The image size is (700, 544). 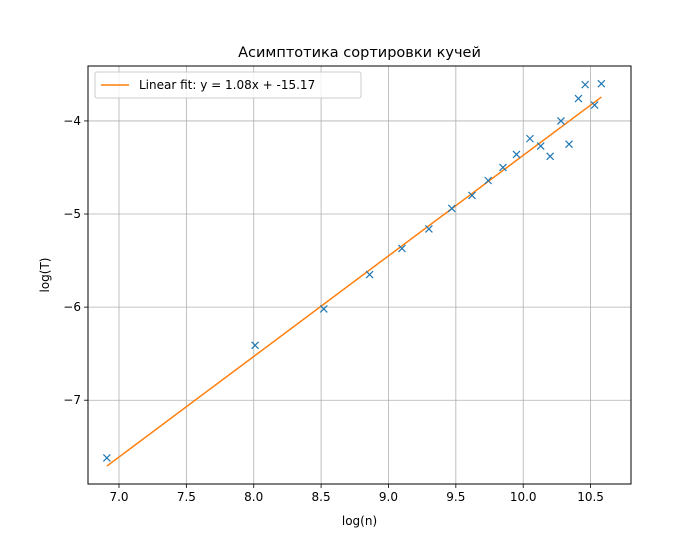 I want to click on y-tick-label: −7, so click(x=72, y=400).